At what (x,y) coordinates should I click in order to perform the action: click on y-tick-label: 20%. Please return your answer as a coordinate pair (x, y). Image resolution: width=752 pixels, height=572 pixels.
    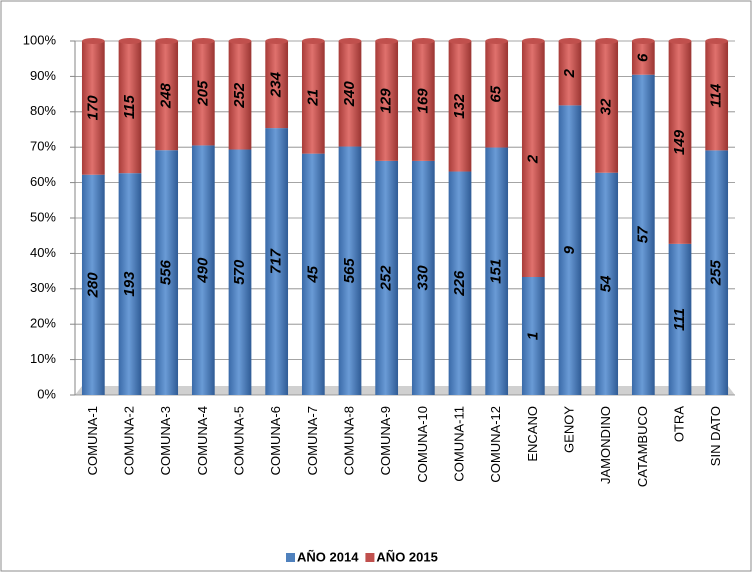
    Looking at the image, I should click on (43, 323).